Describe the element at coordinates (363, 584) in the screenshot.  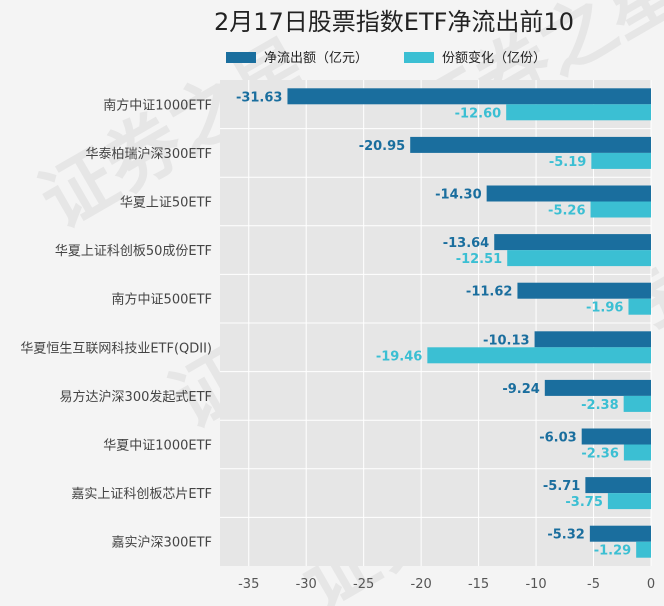
I see `x-tick-label: -25` at that location.